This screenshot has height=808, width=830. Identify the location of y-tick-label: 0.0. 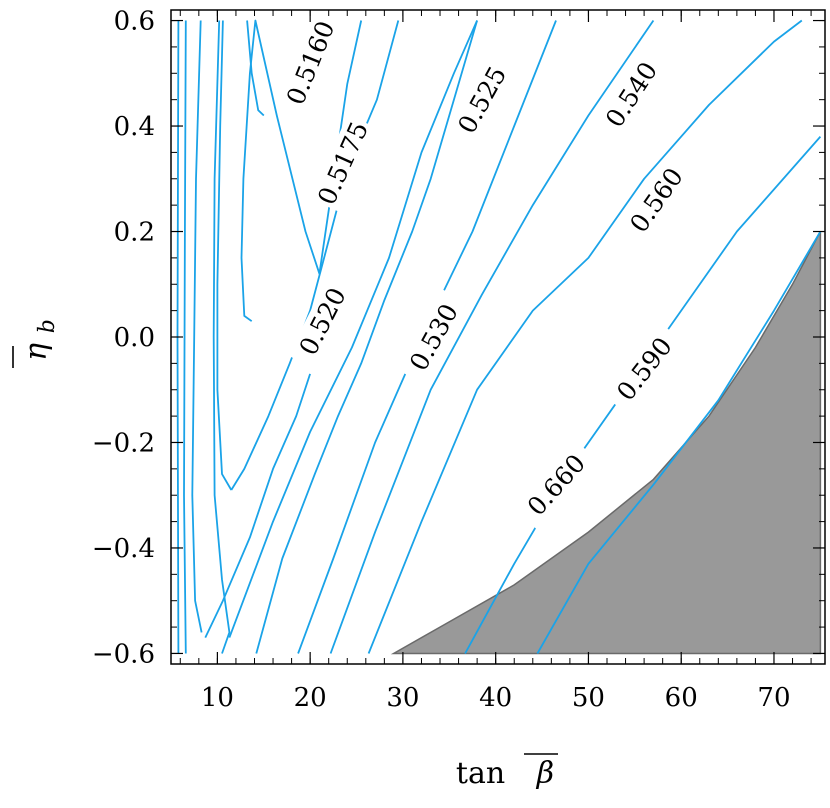
(134, 338).